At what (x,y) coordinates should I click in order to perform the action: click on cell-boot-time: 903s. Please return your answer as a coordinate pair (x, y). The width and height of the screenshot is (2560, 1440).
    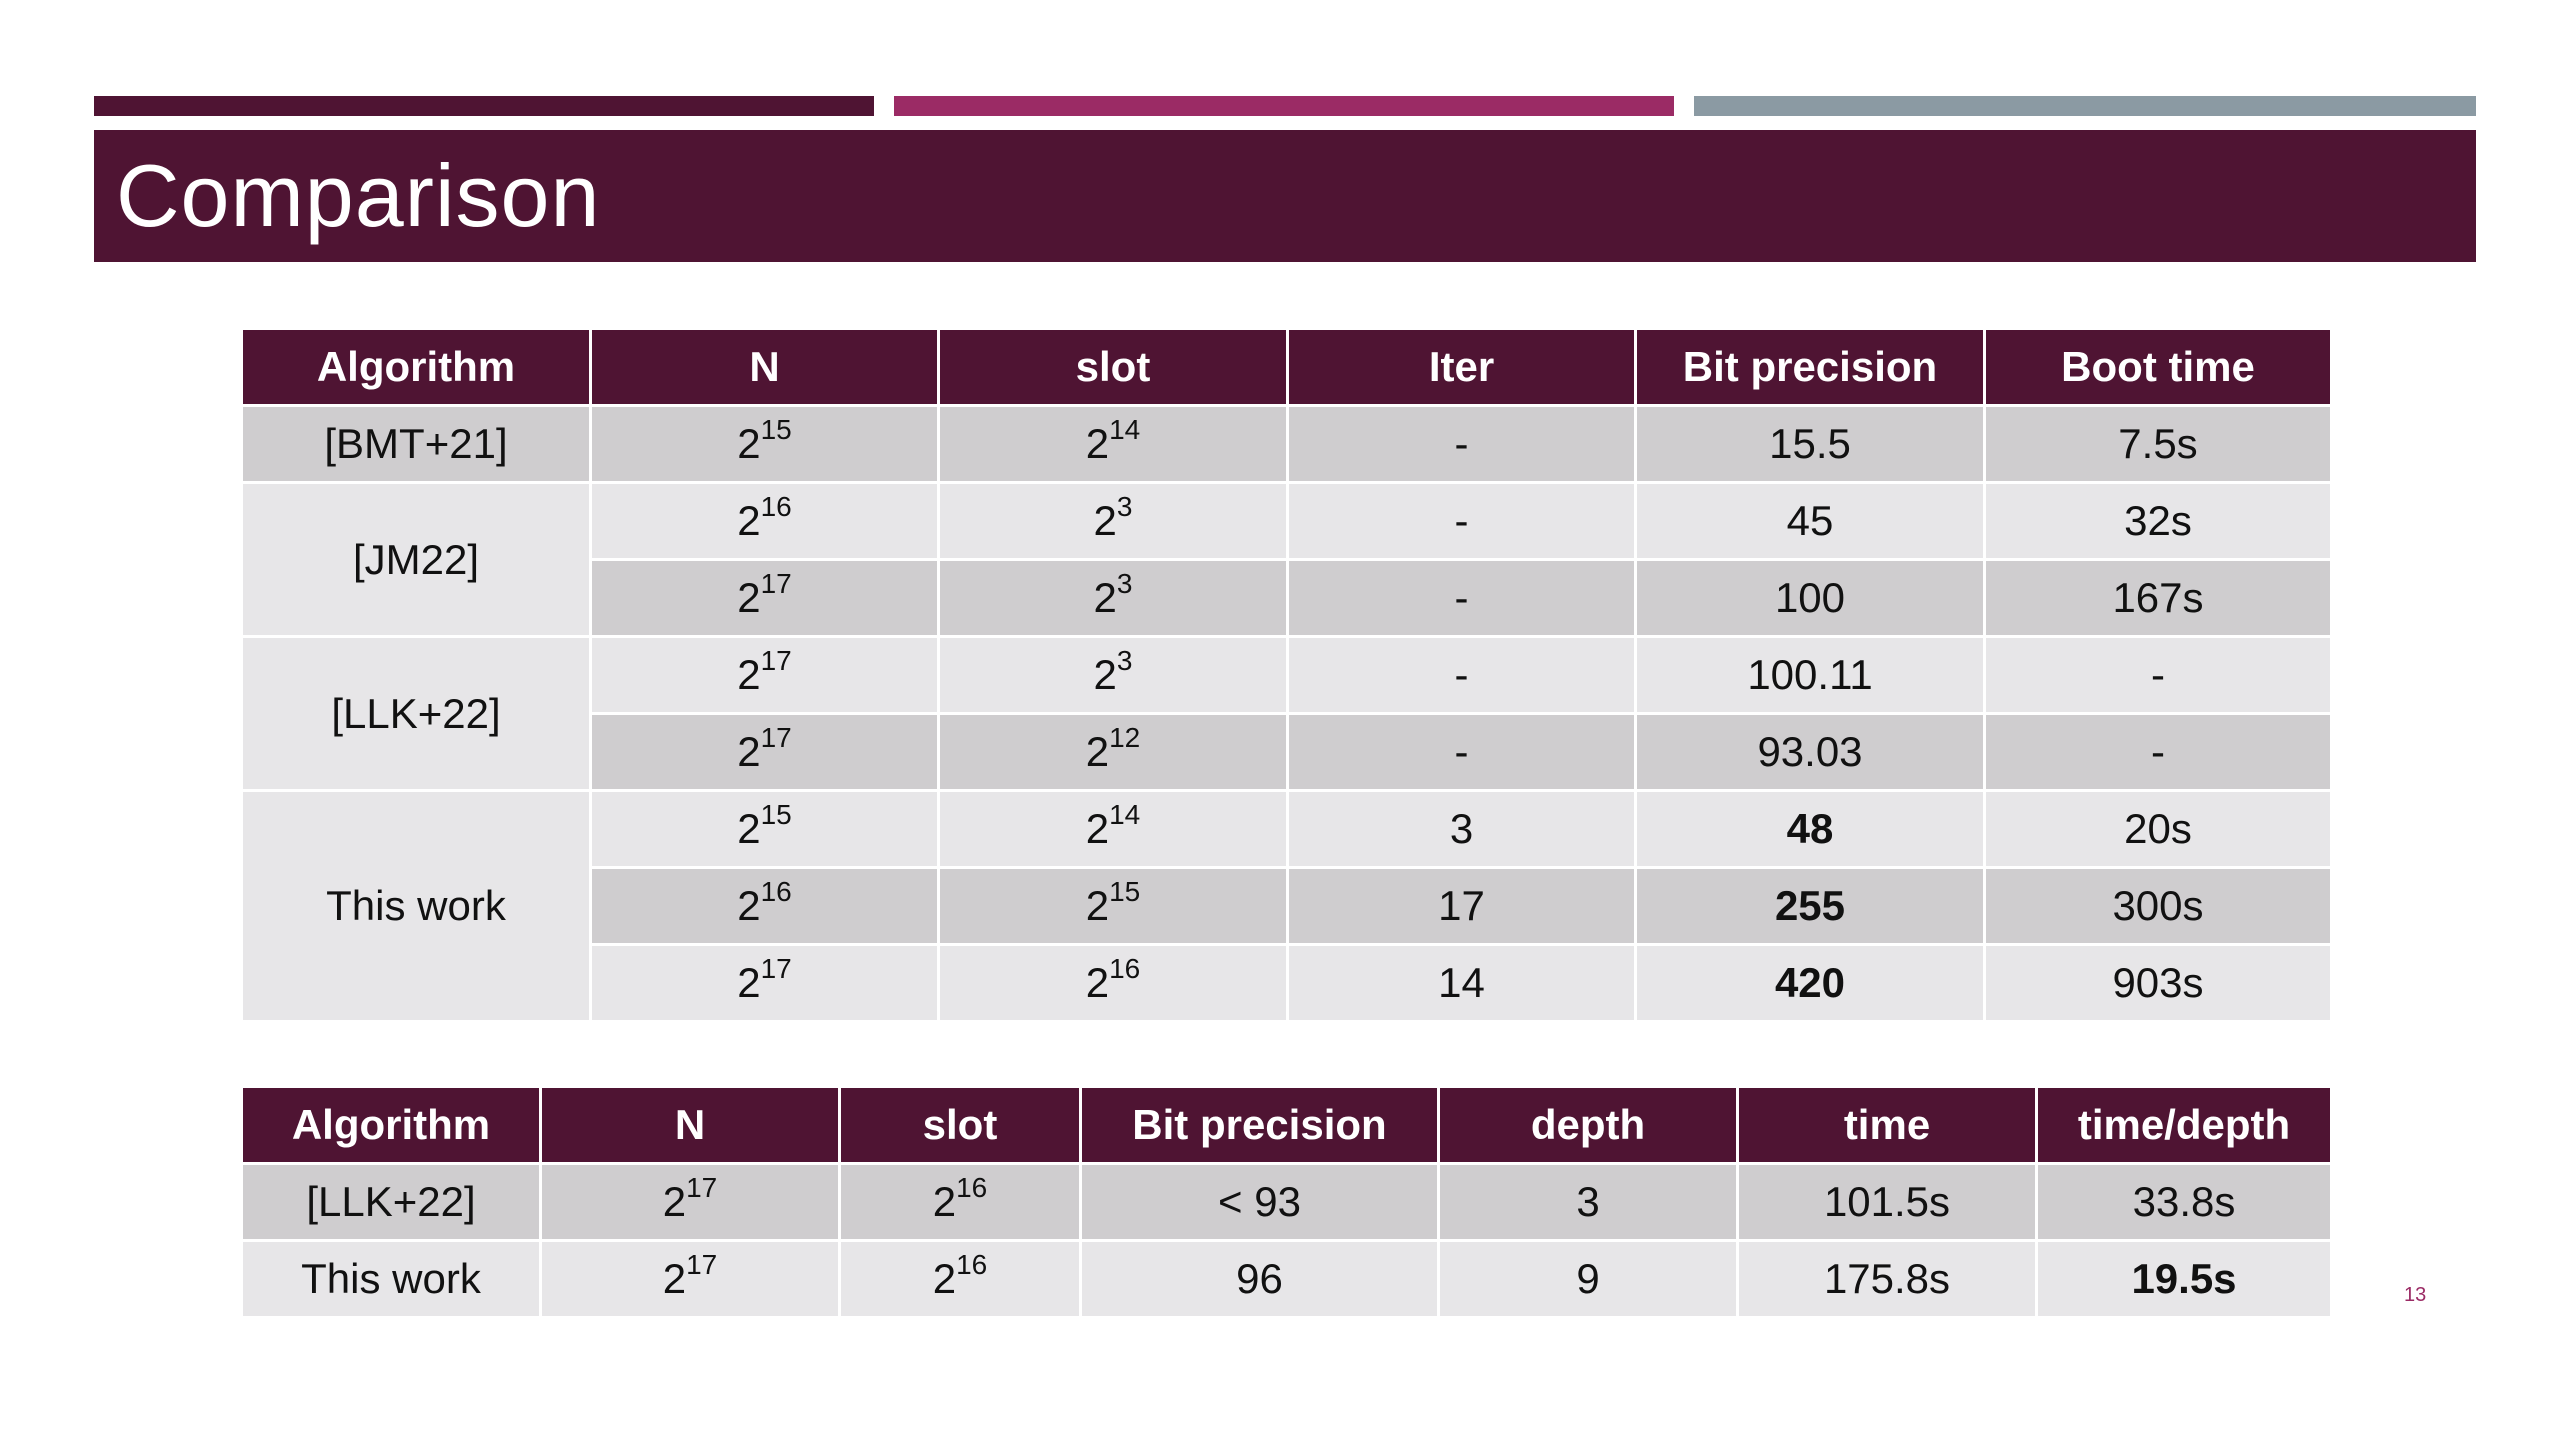
    Looking at the image, I should click on (2158, 983).